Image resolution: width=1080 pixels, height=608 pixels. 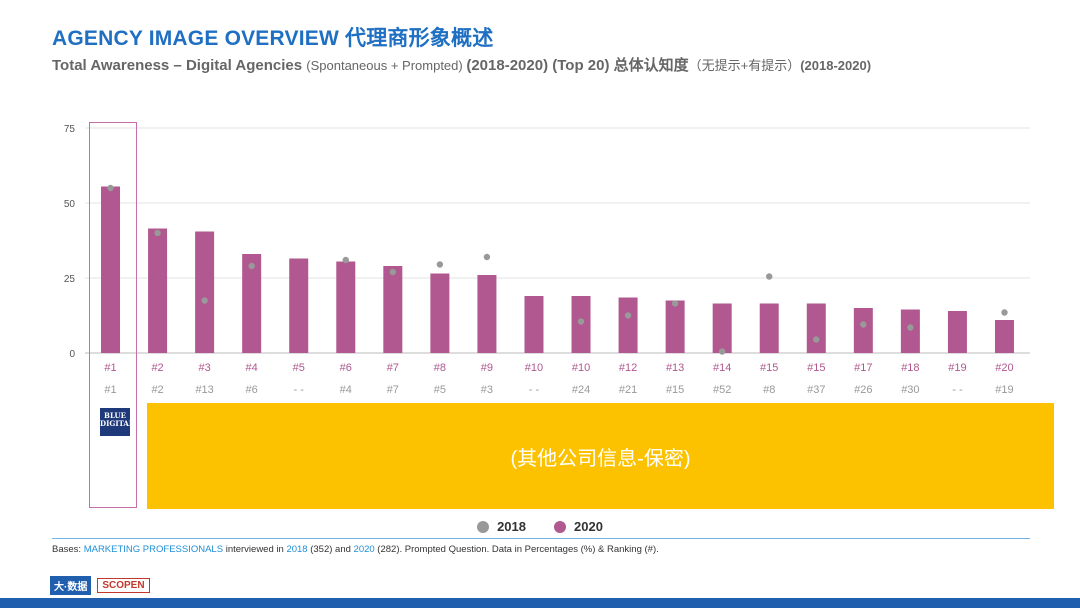 I want to click on legend-dot-2018, so click(x=483, y=526).